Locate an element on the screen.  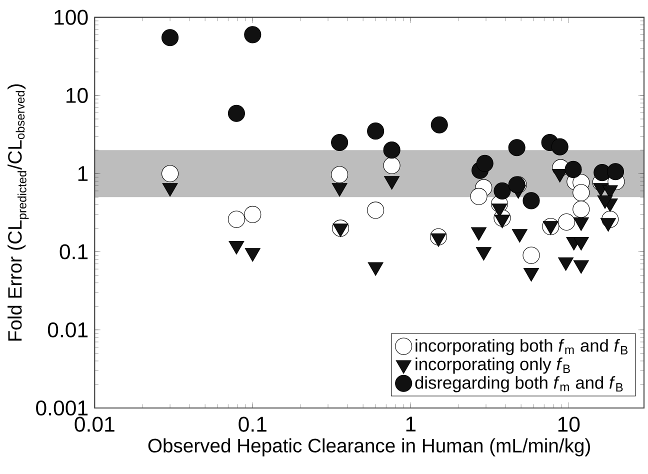
x-tick-label: 10 is located at coordinates (569, 424).